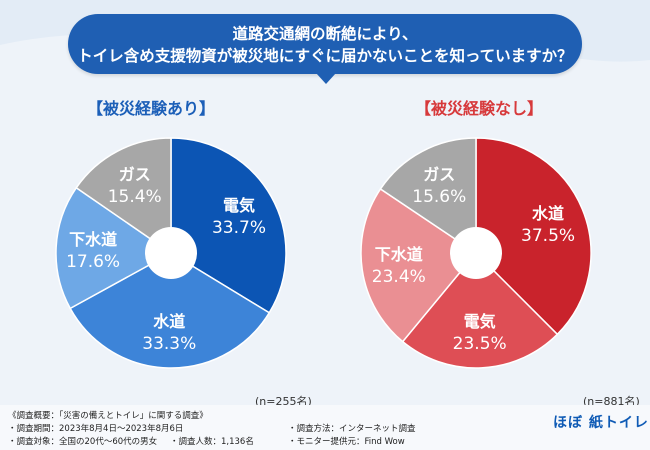  I want to click on slice-label-1-3: ガス, so click(439, 174).